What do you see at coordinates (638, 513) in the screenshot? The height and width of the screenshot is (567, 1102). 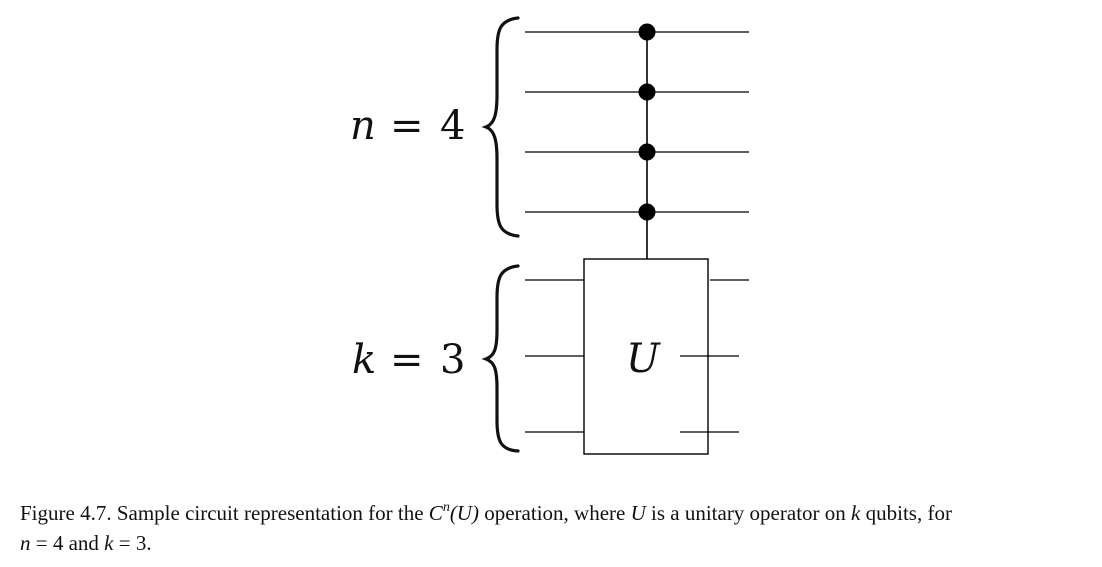 I see `caption-u-symbol: U` at bounding box center [638, 513].